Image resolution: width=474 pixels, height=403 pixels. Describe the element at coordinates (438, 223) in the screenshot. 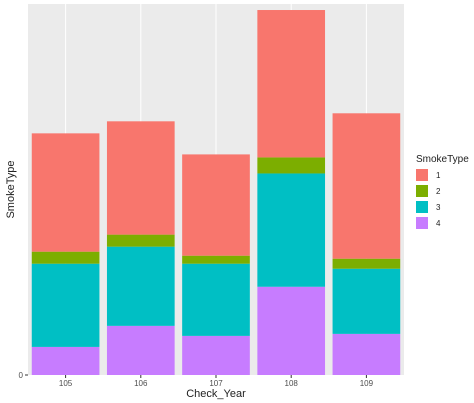

I see `legend-label: 4` at that location.